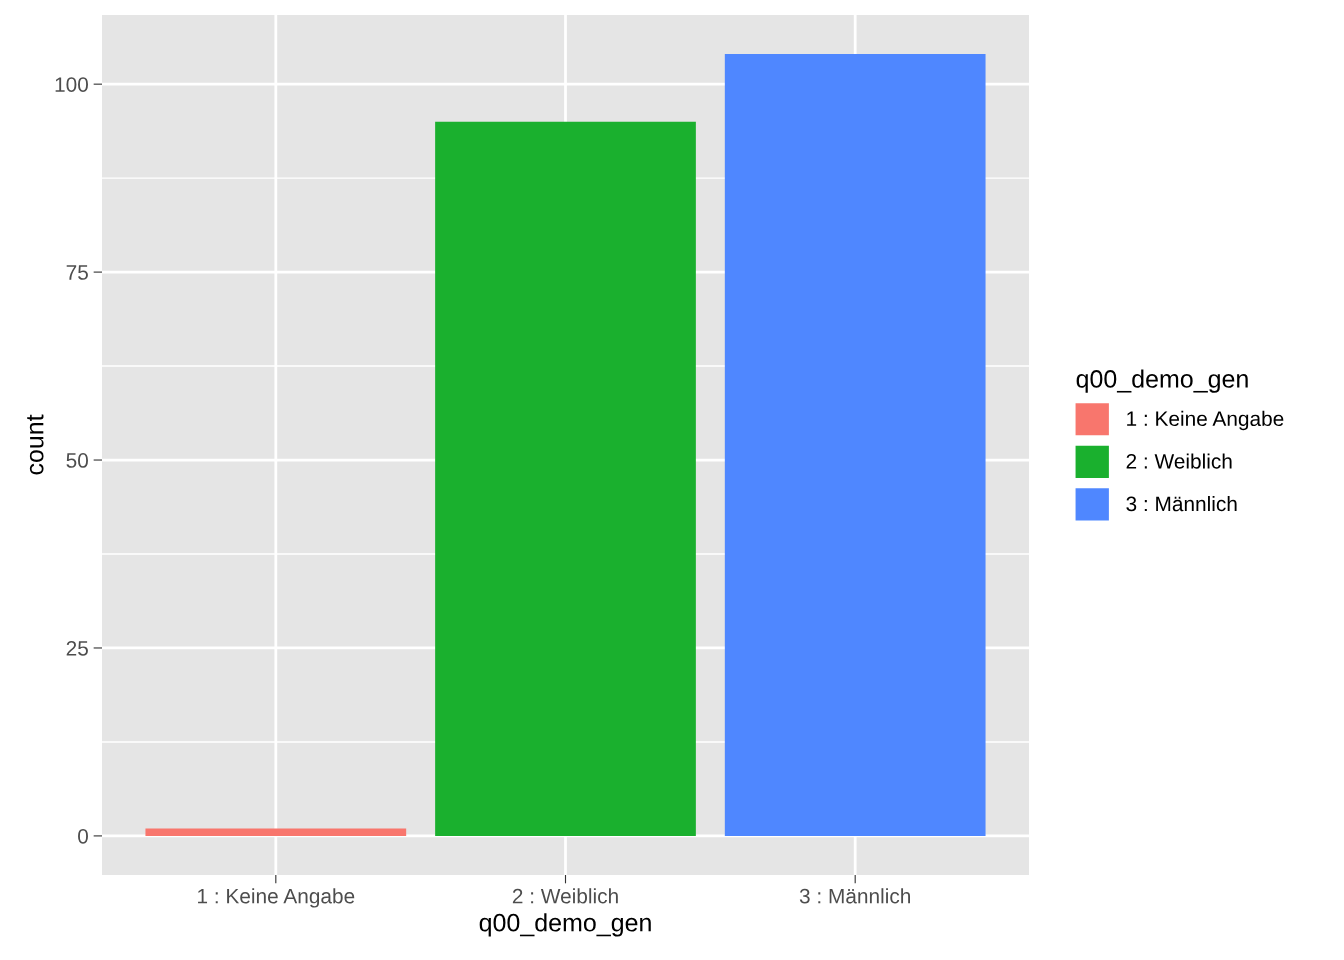  I want to click on x-tick-label: 1 : Keine Angabe, so click(276, 898).